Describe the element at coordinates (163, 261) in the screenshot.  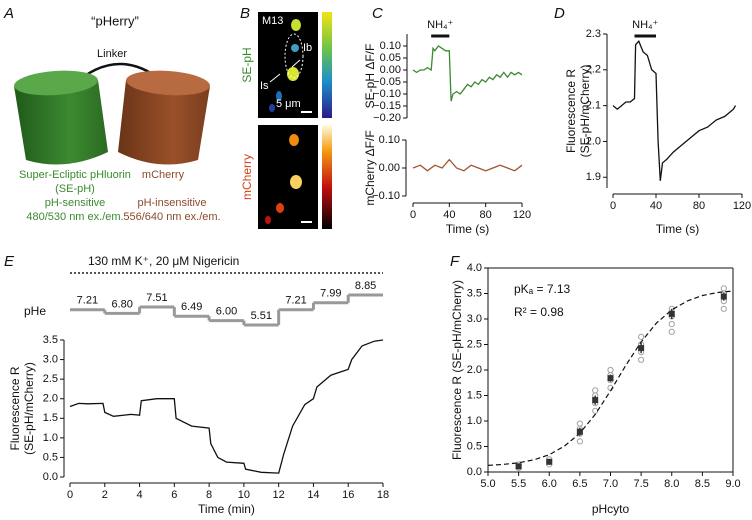
I see `condition-label: 130 mM K⁺, 20 μM Nigericin` at that location.